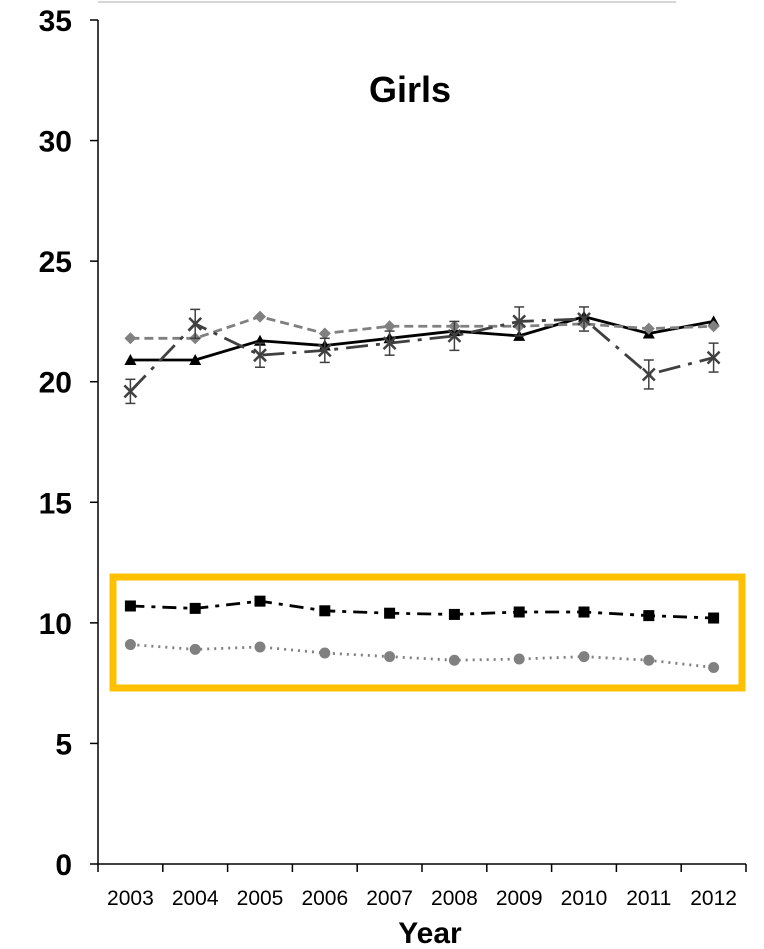 The height and width of the screenshot is (949, 764). What do you see at coordinates (584, 898) in the screenshot?
I see `x-tick-label: 2010` at bounding box center [584, 898].